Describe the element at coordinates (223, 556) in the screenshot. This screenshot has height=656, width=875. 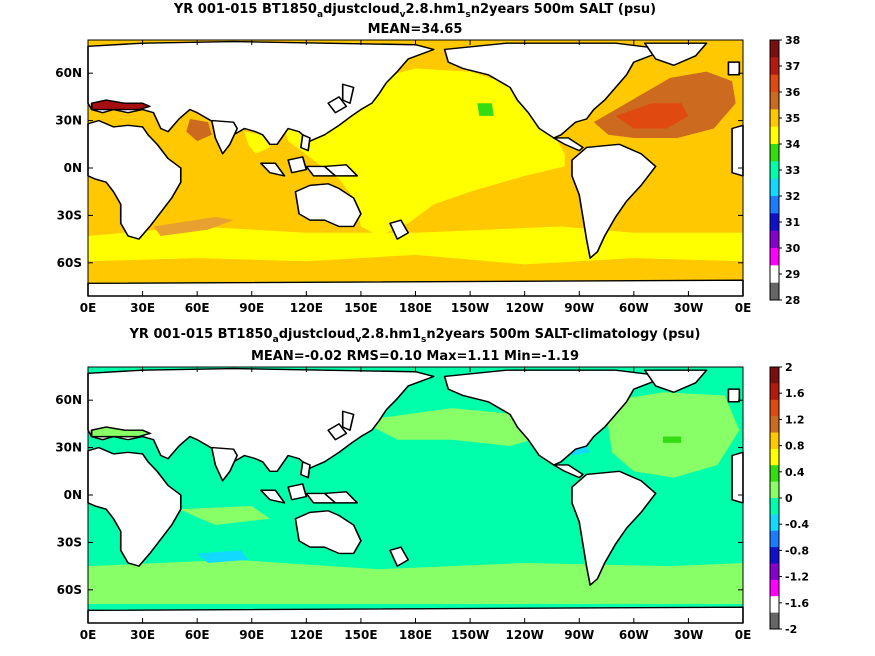
I see `panel2-south-indian-blue` at that location.